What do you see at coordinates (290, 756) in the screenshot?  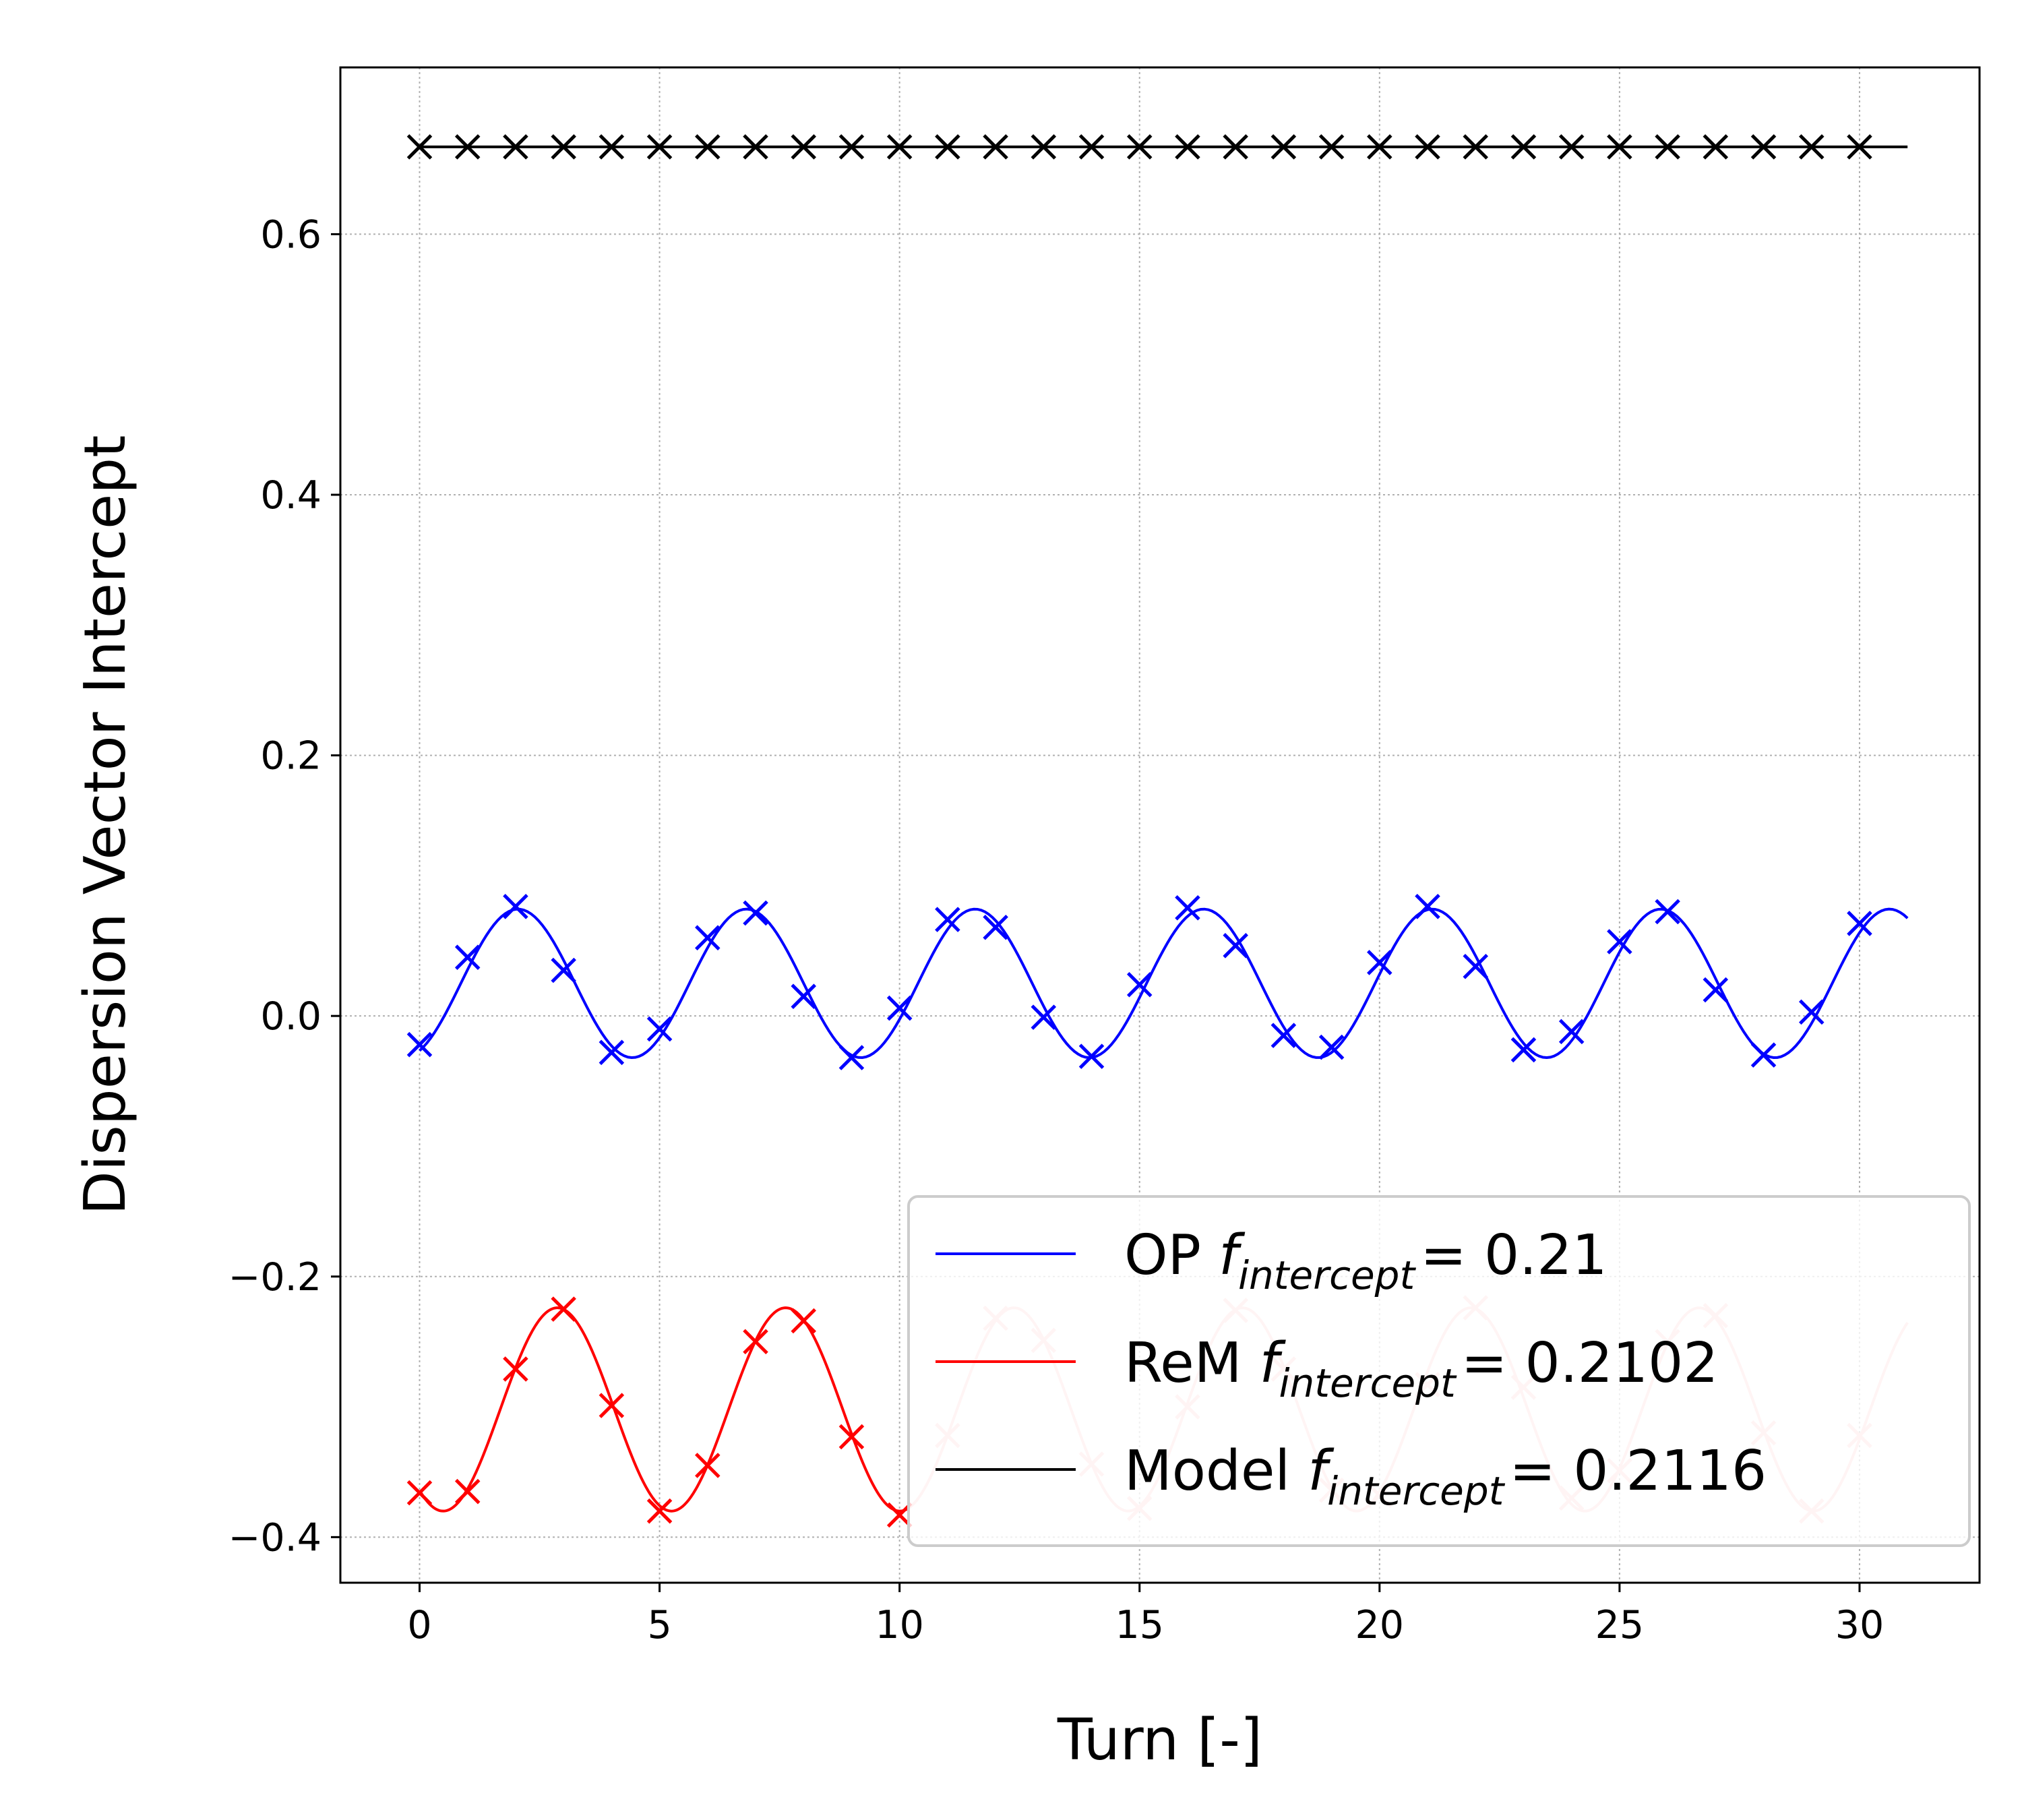 I see `y-tick-label: 0.2` at bounding box center [290, 756].